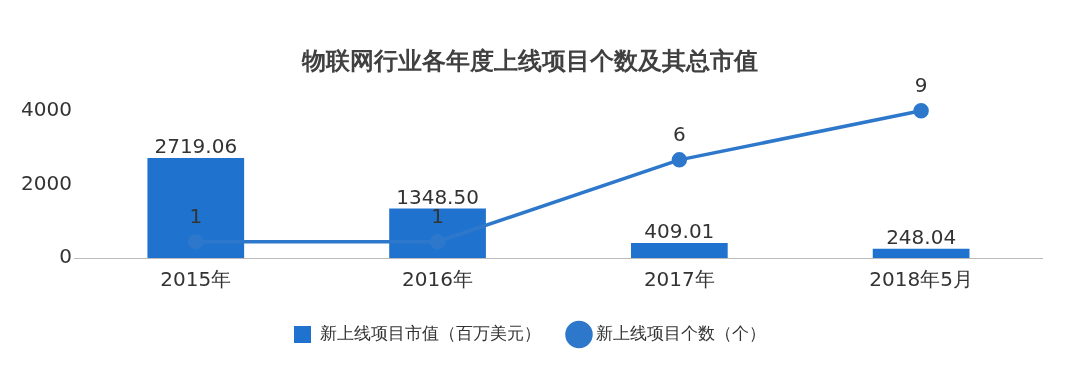 The height and width of the screenshot is (368, 1080). I want to click on y-tick-label: 2000, so click(46, 182).